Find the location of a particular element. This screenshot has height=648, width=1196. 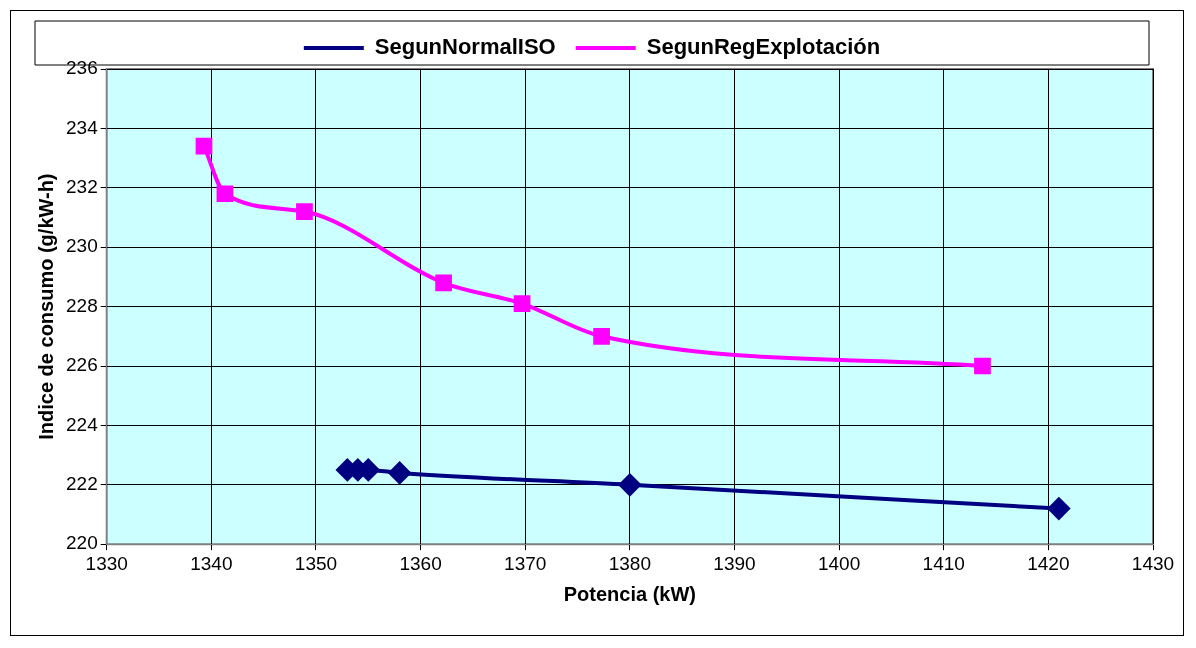

legend-label: SegunNormalISO is located at coordinates (465, 47).